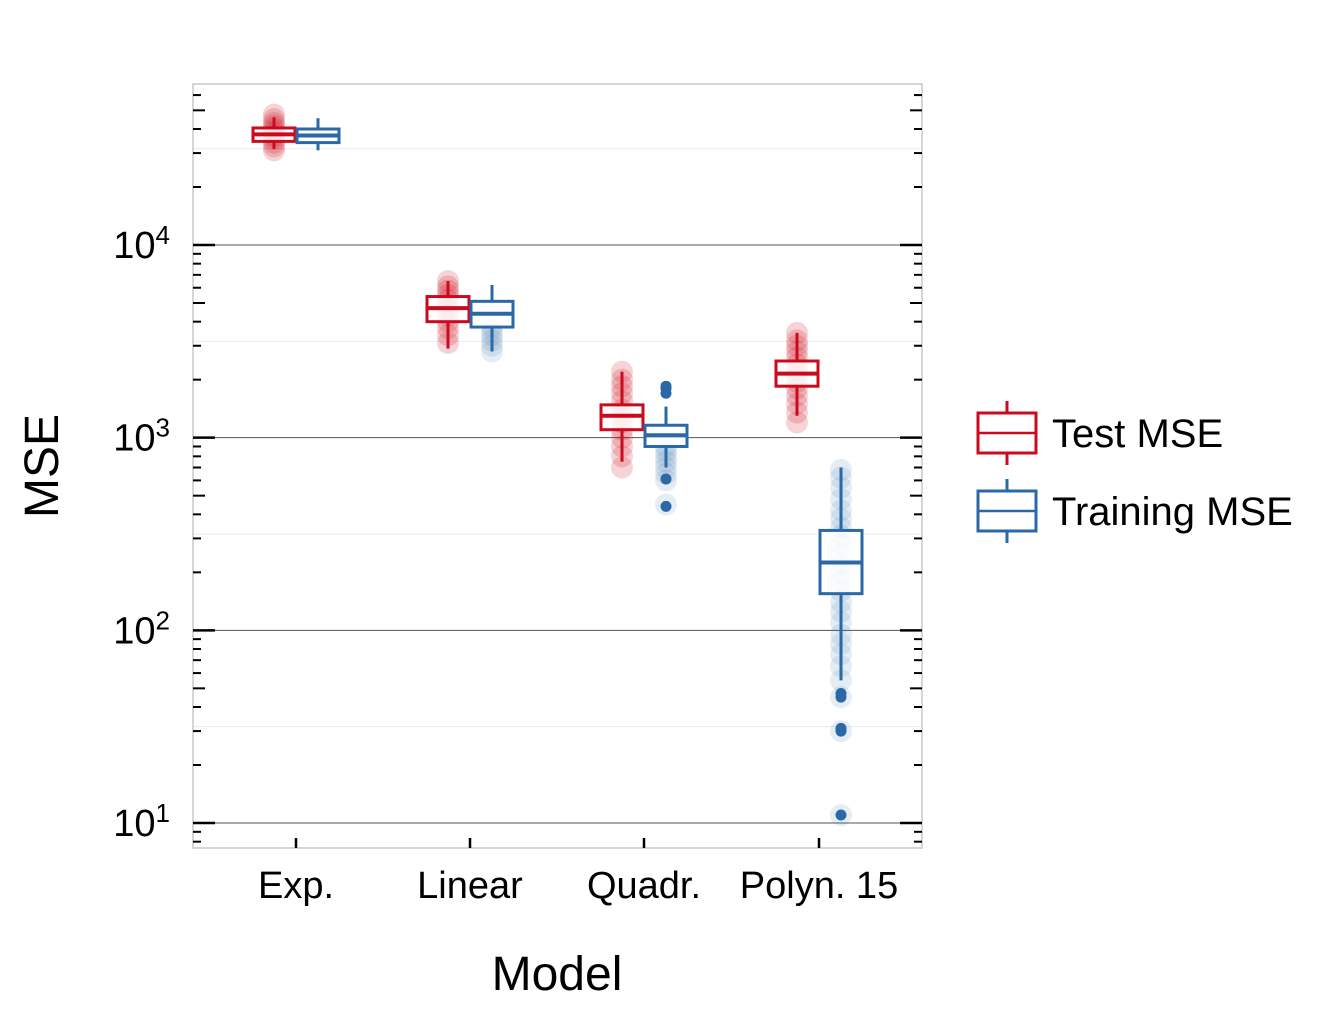 This screenshot has height=1013, width=1344. I want to click on y-tick-label: 10⁴, so click(141, 243).